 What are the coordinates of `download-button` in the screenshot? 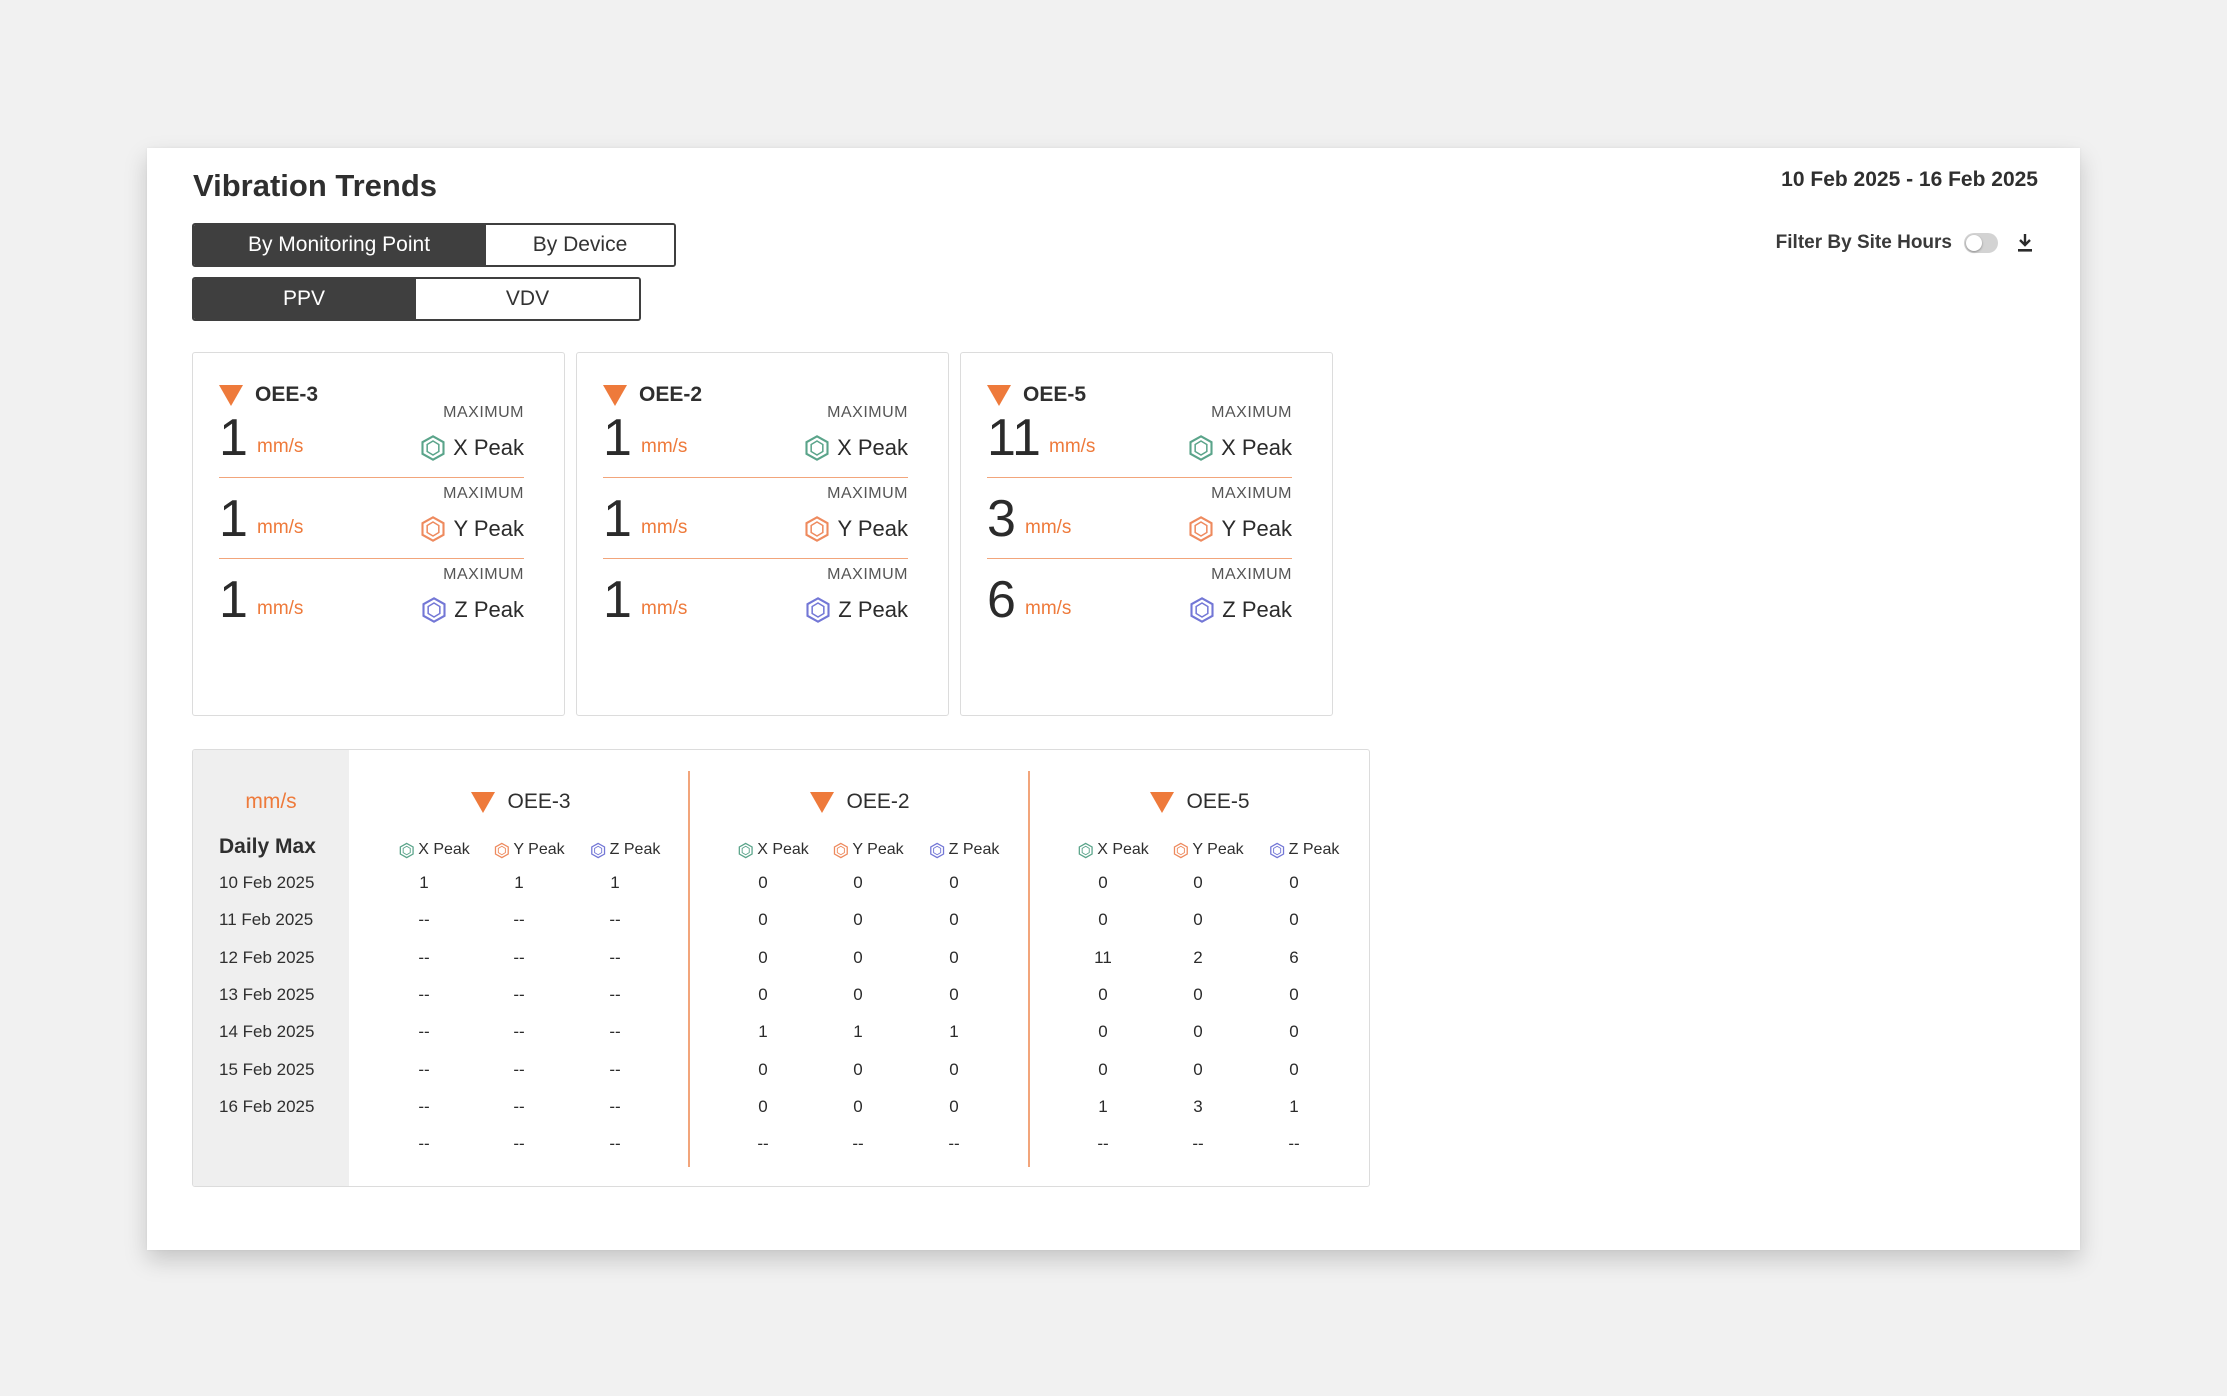 It's located at (2025, 243).